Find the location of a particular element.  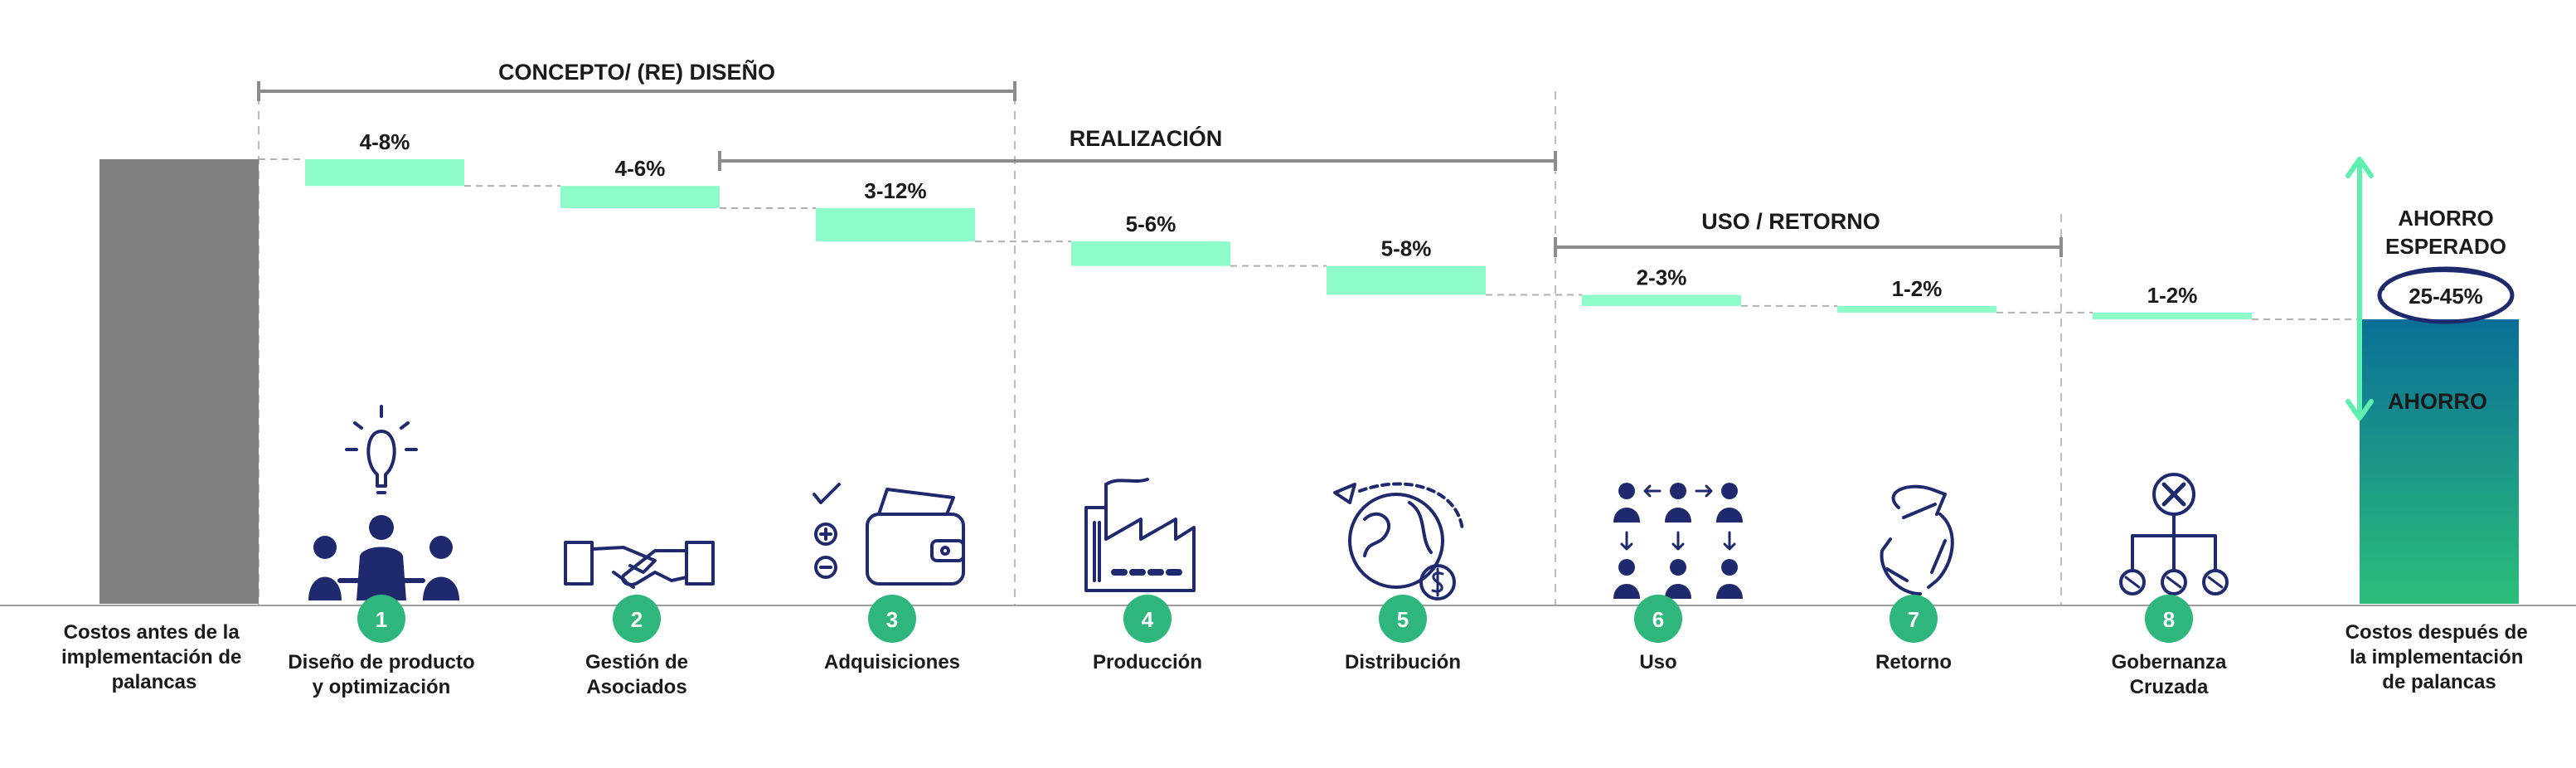

step-name: Retorno is located at coordinates (1913, 662).